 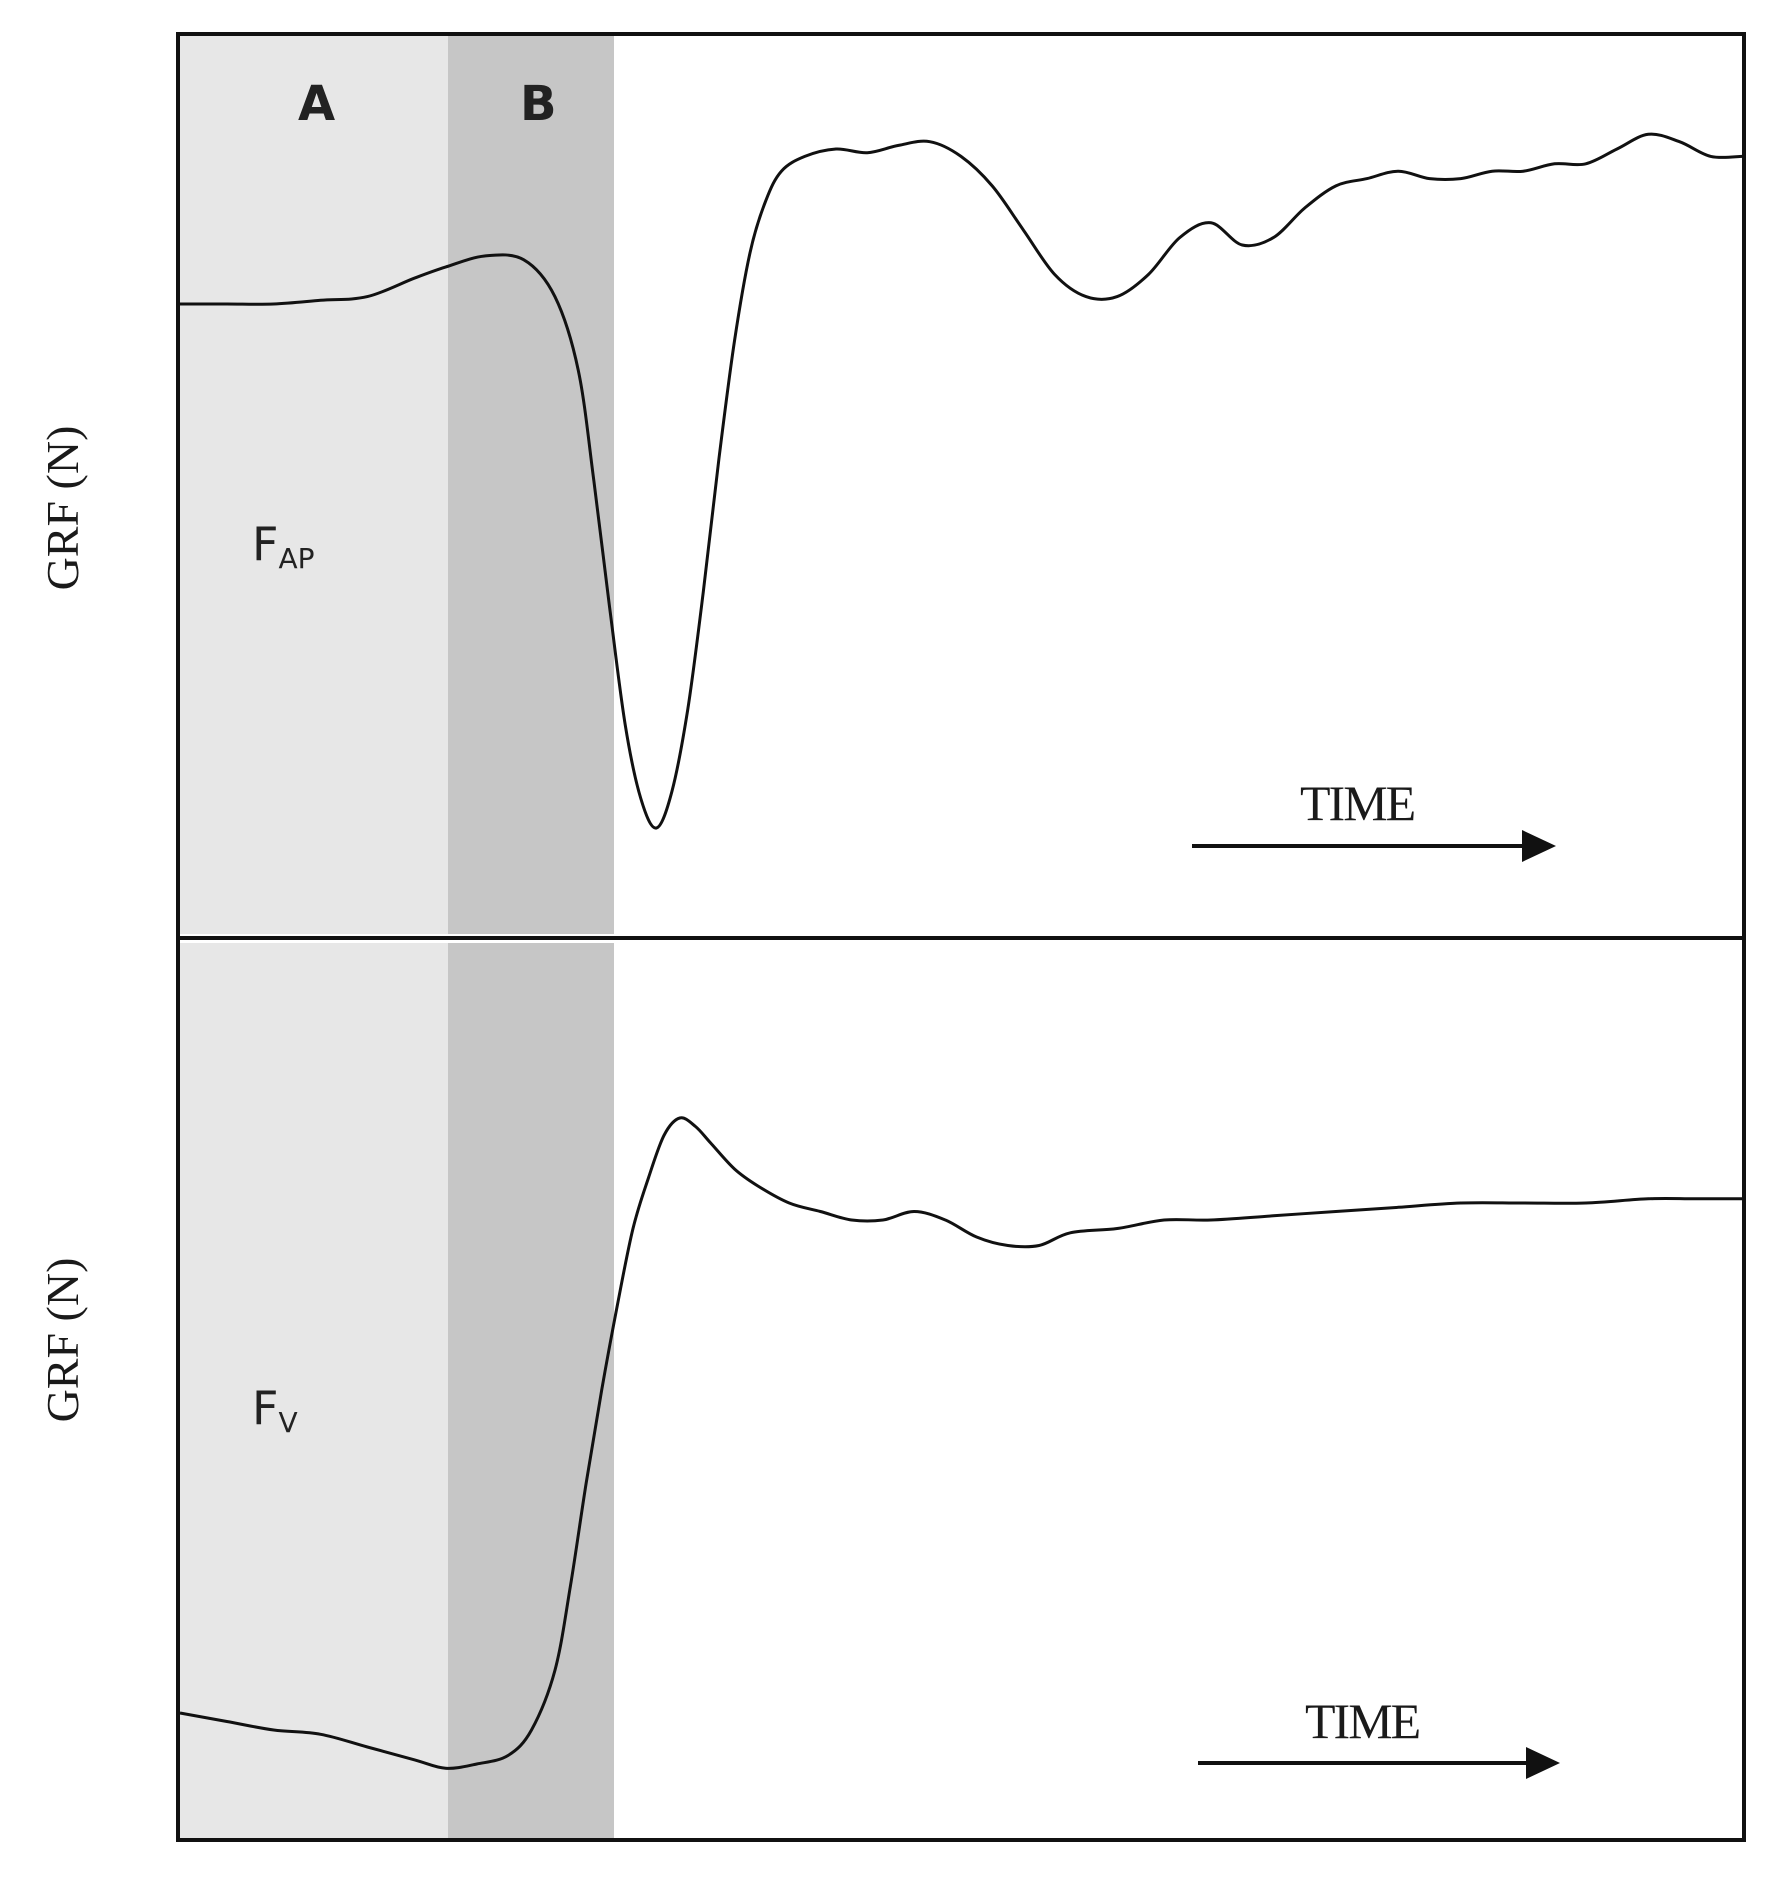 I want to click on phase-b-region, so click(x=531, y=484).